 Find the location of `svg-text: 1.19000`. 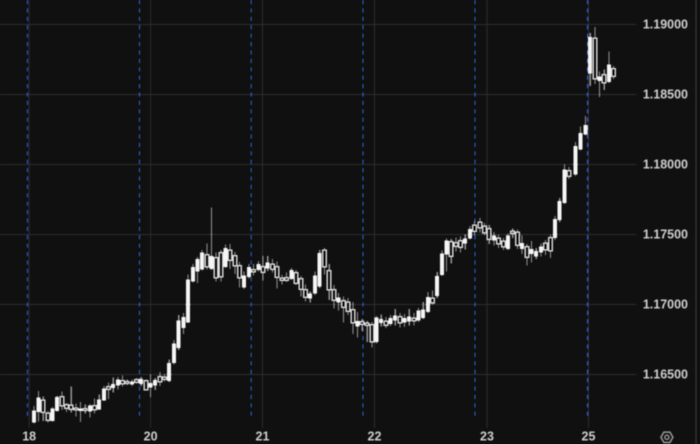

svg-text: 1.19000 is located at coordinates (665, 25).